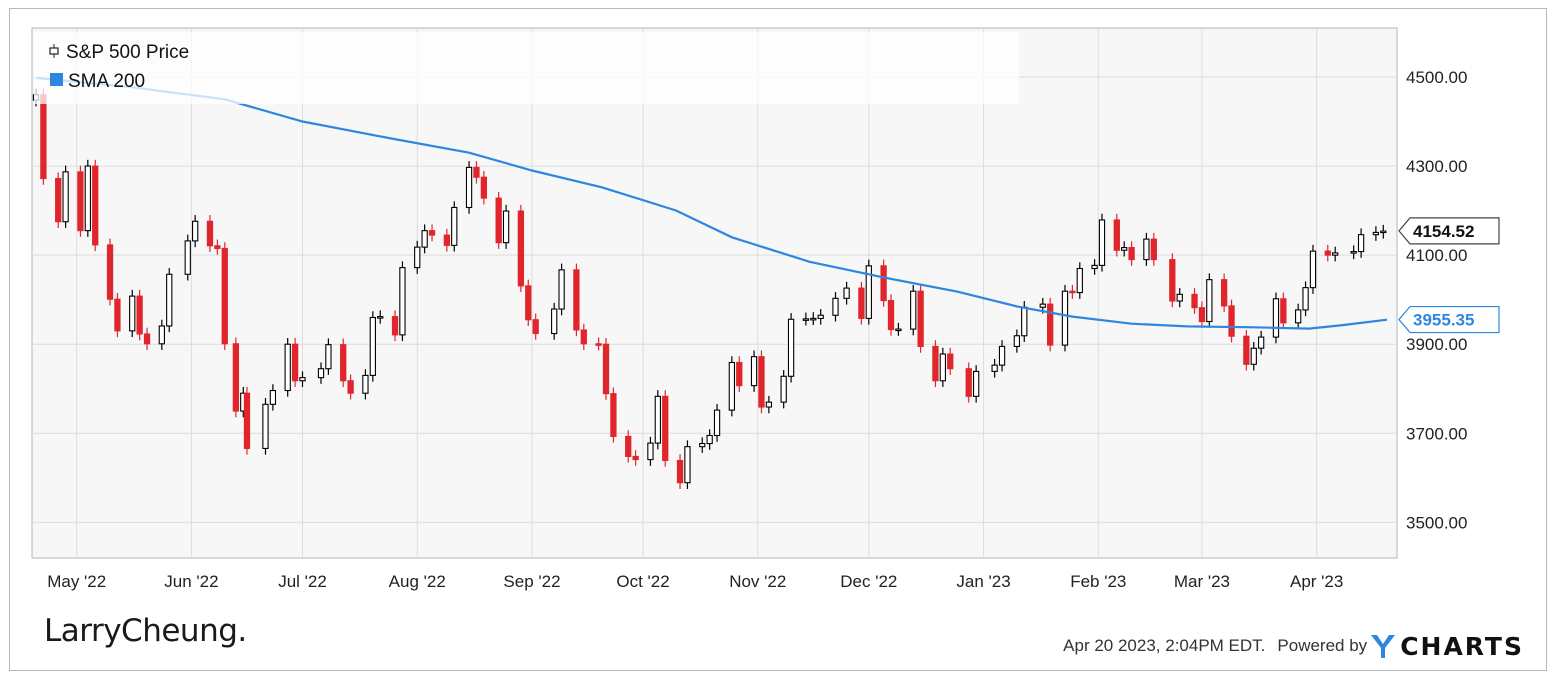  What do you see at coordinates (1449, 319) in the screenshot?
I see `sma-200-tag` at bounding box center [1449, 319].